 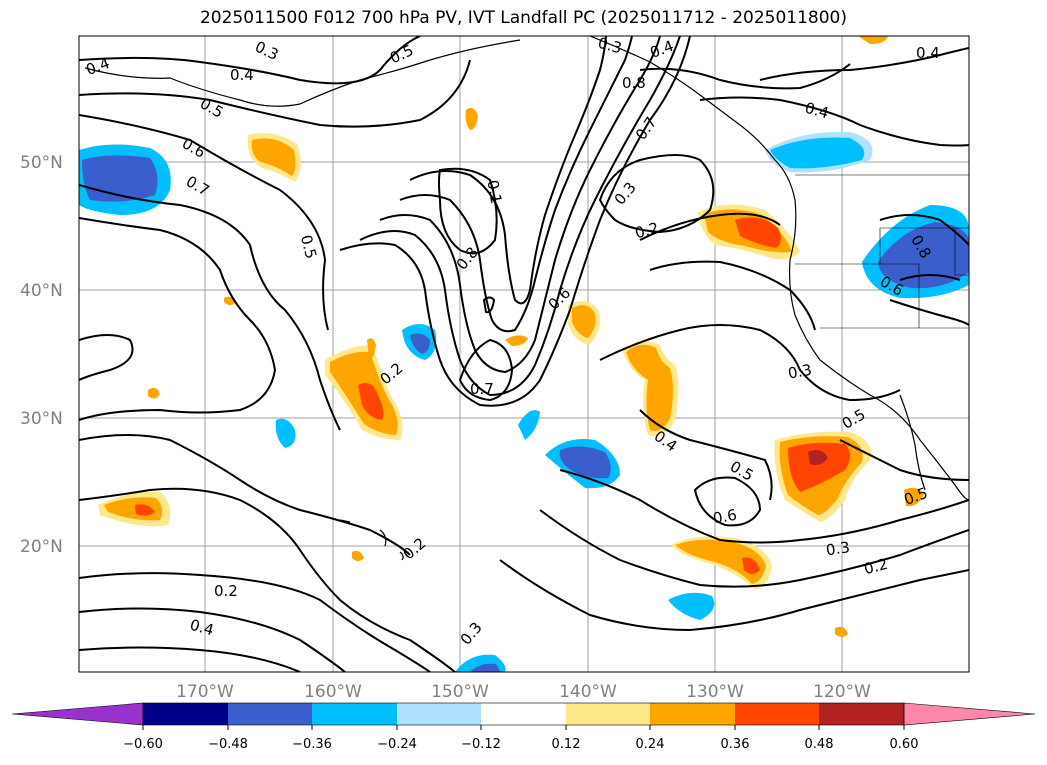 I want to click on latitude-labels: 50°N 40°N 30°N 20°N, so click(x=41, y=355).